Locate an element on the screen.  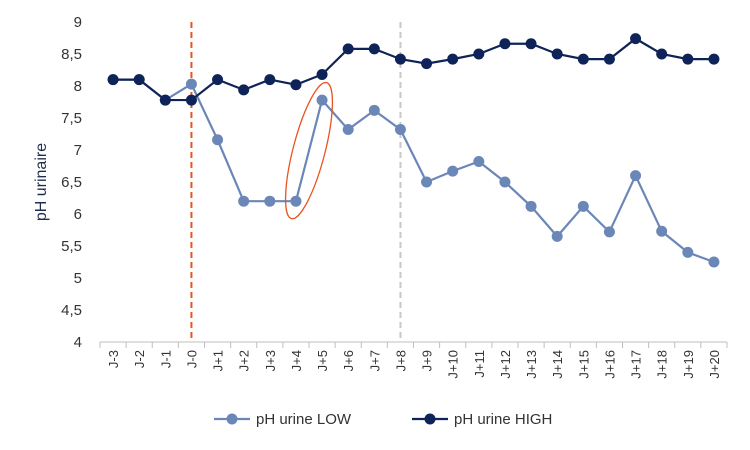
y-tick-label: 4,5 is located at coordinates (71, 310).